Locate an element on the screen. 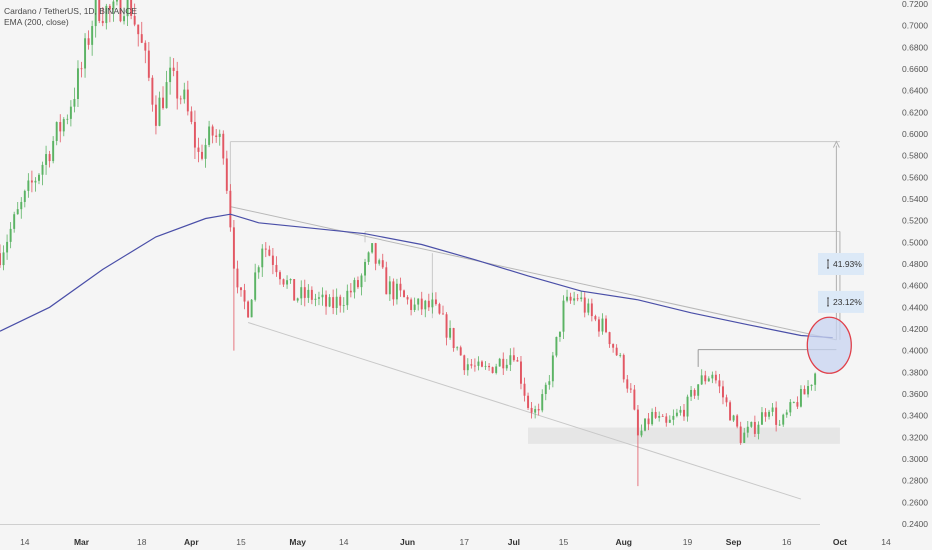 Image resolution: width=932 pixels, height=550 pixels. x-tick-label: Oct is located at coordinates (840, 542).